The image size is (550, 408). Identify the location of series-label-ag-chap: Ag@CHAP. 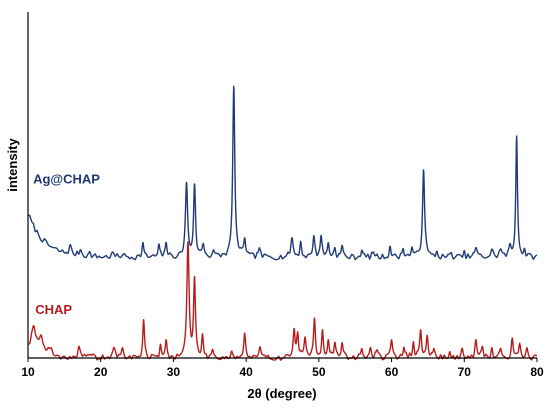
(66, 178).